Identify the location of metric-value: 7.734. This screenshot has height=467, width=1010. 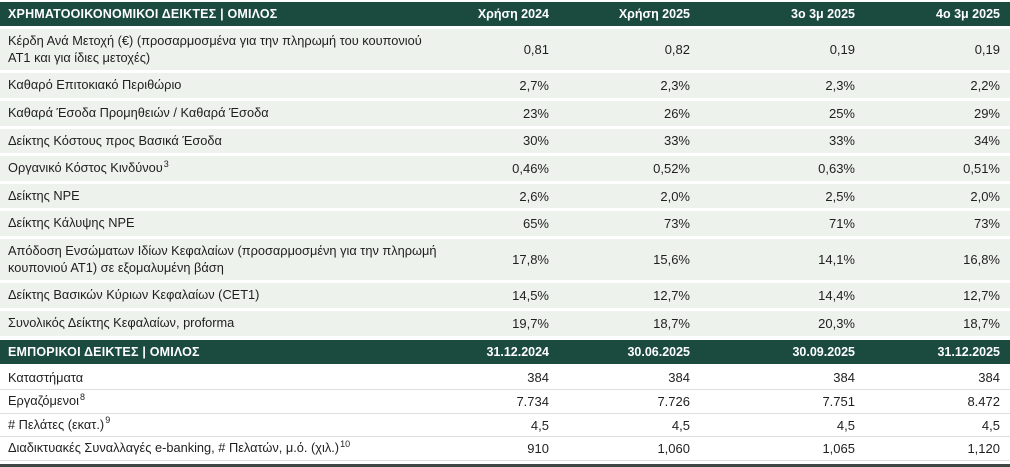
(532, 401).